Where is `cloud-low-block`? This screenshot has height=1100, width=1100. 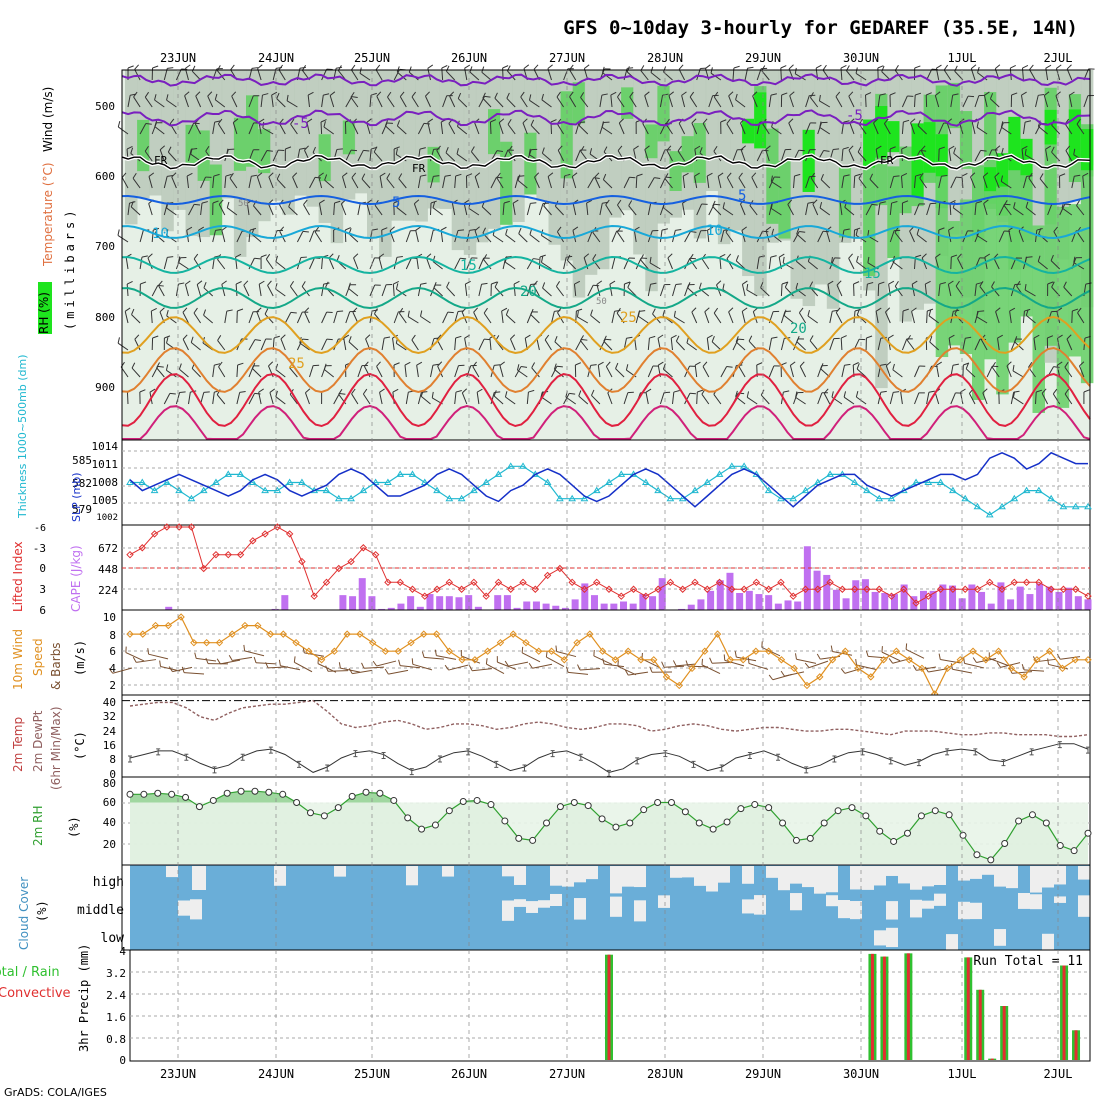
cloud-low-block is located at coordinates (1000, 937).